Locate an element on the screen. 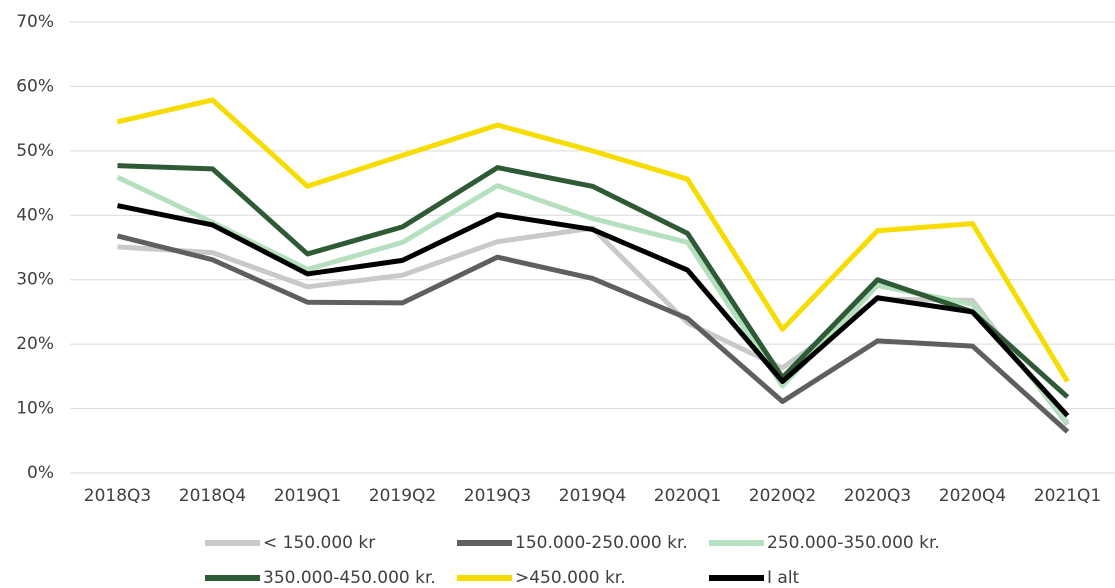 The width and height of the screenshot is (1115, 588). x-tick-label: 2020Q4 is located at coordinates (972, 496).